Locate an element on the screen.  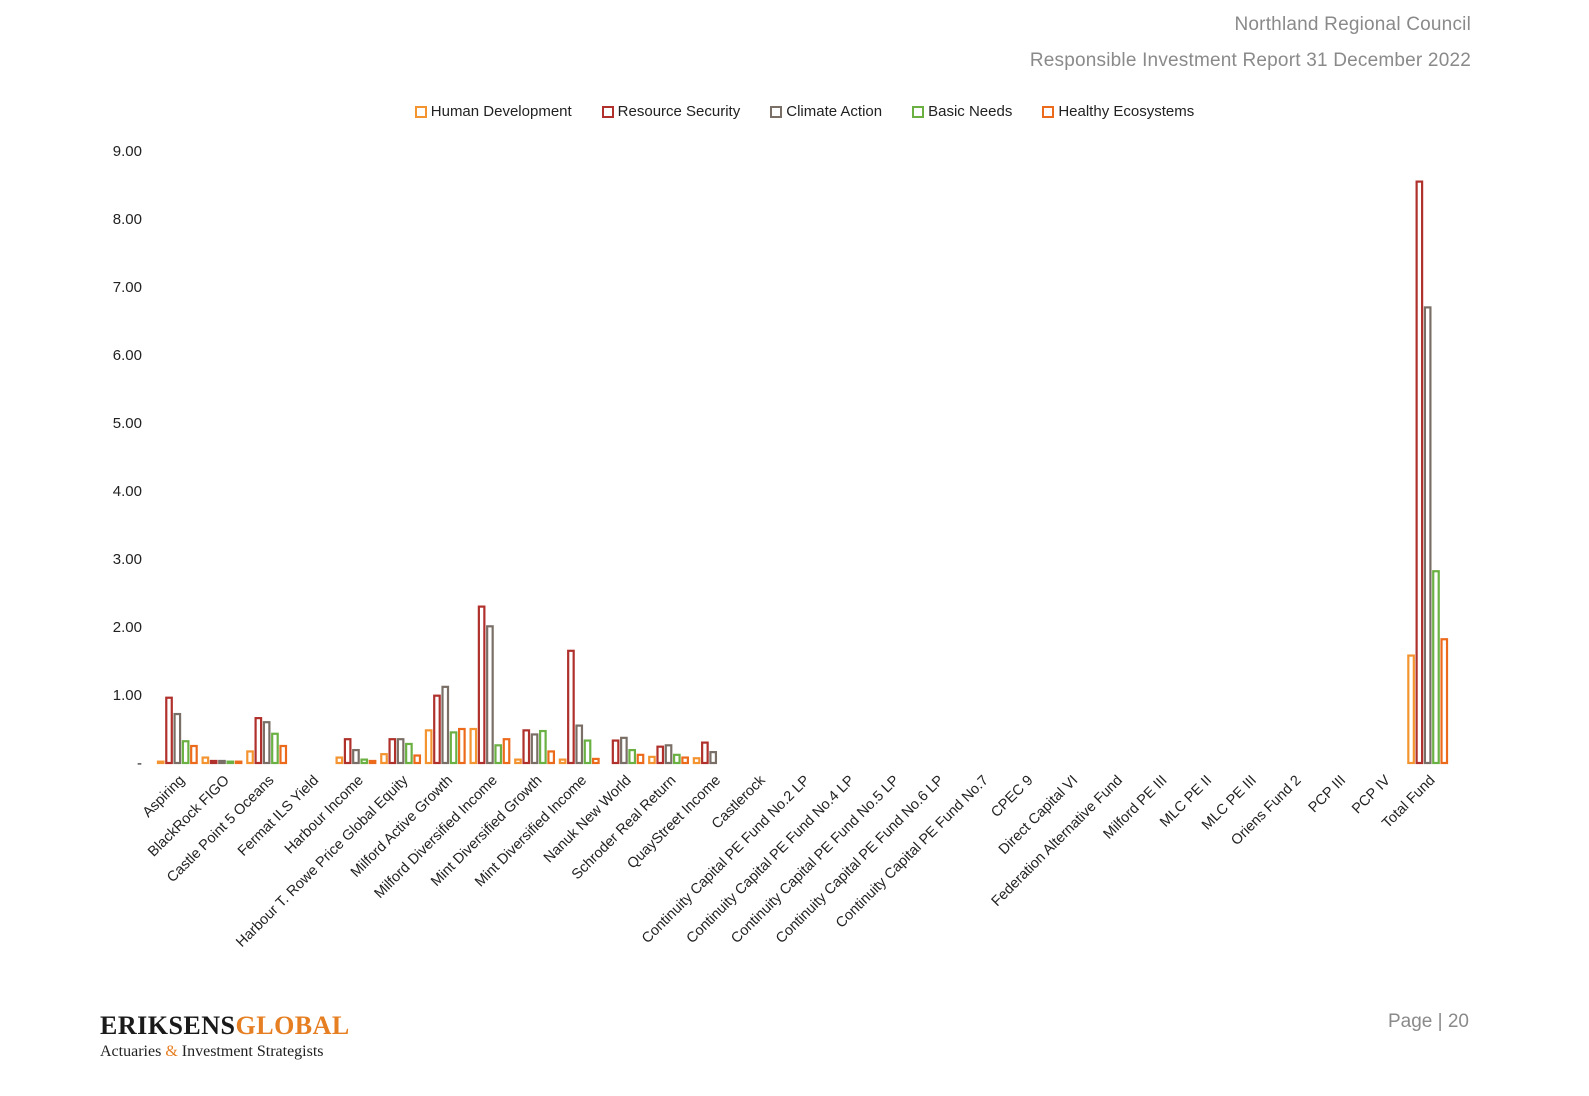
y-tick-label: 6.00 is located at coordinates (127, 355).